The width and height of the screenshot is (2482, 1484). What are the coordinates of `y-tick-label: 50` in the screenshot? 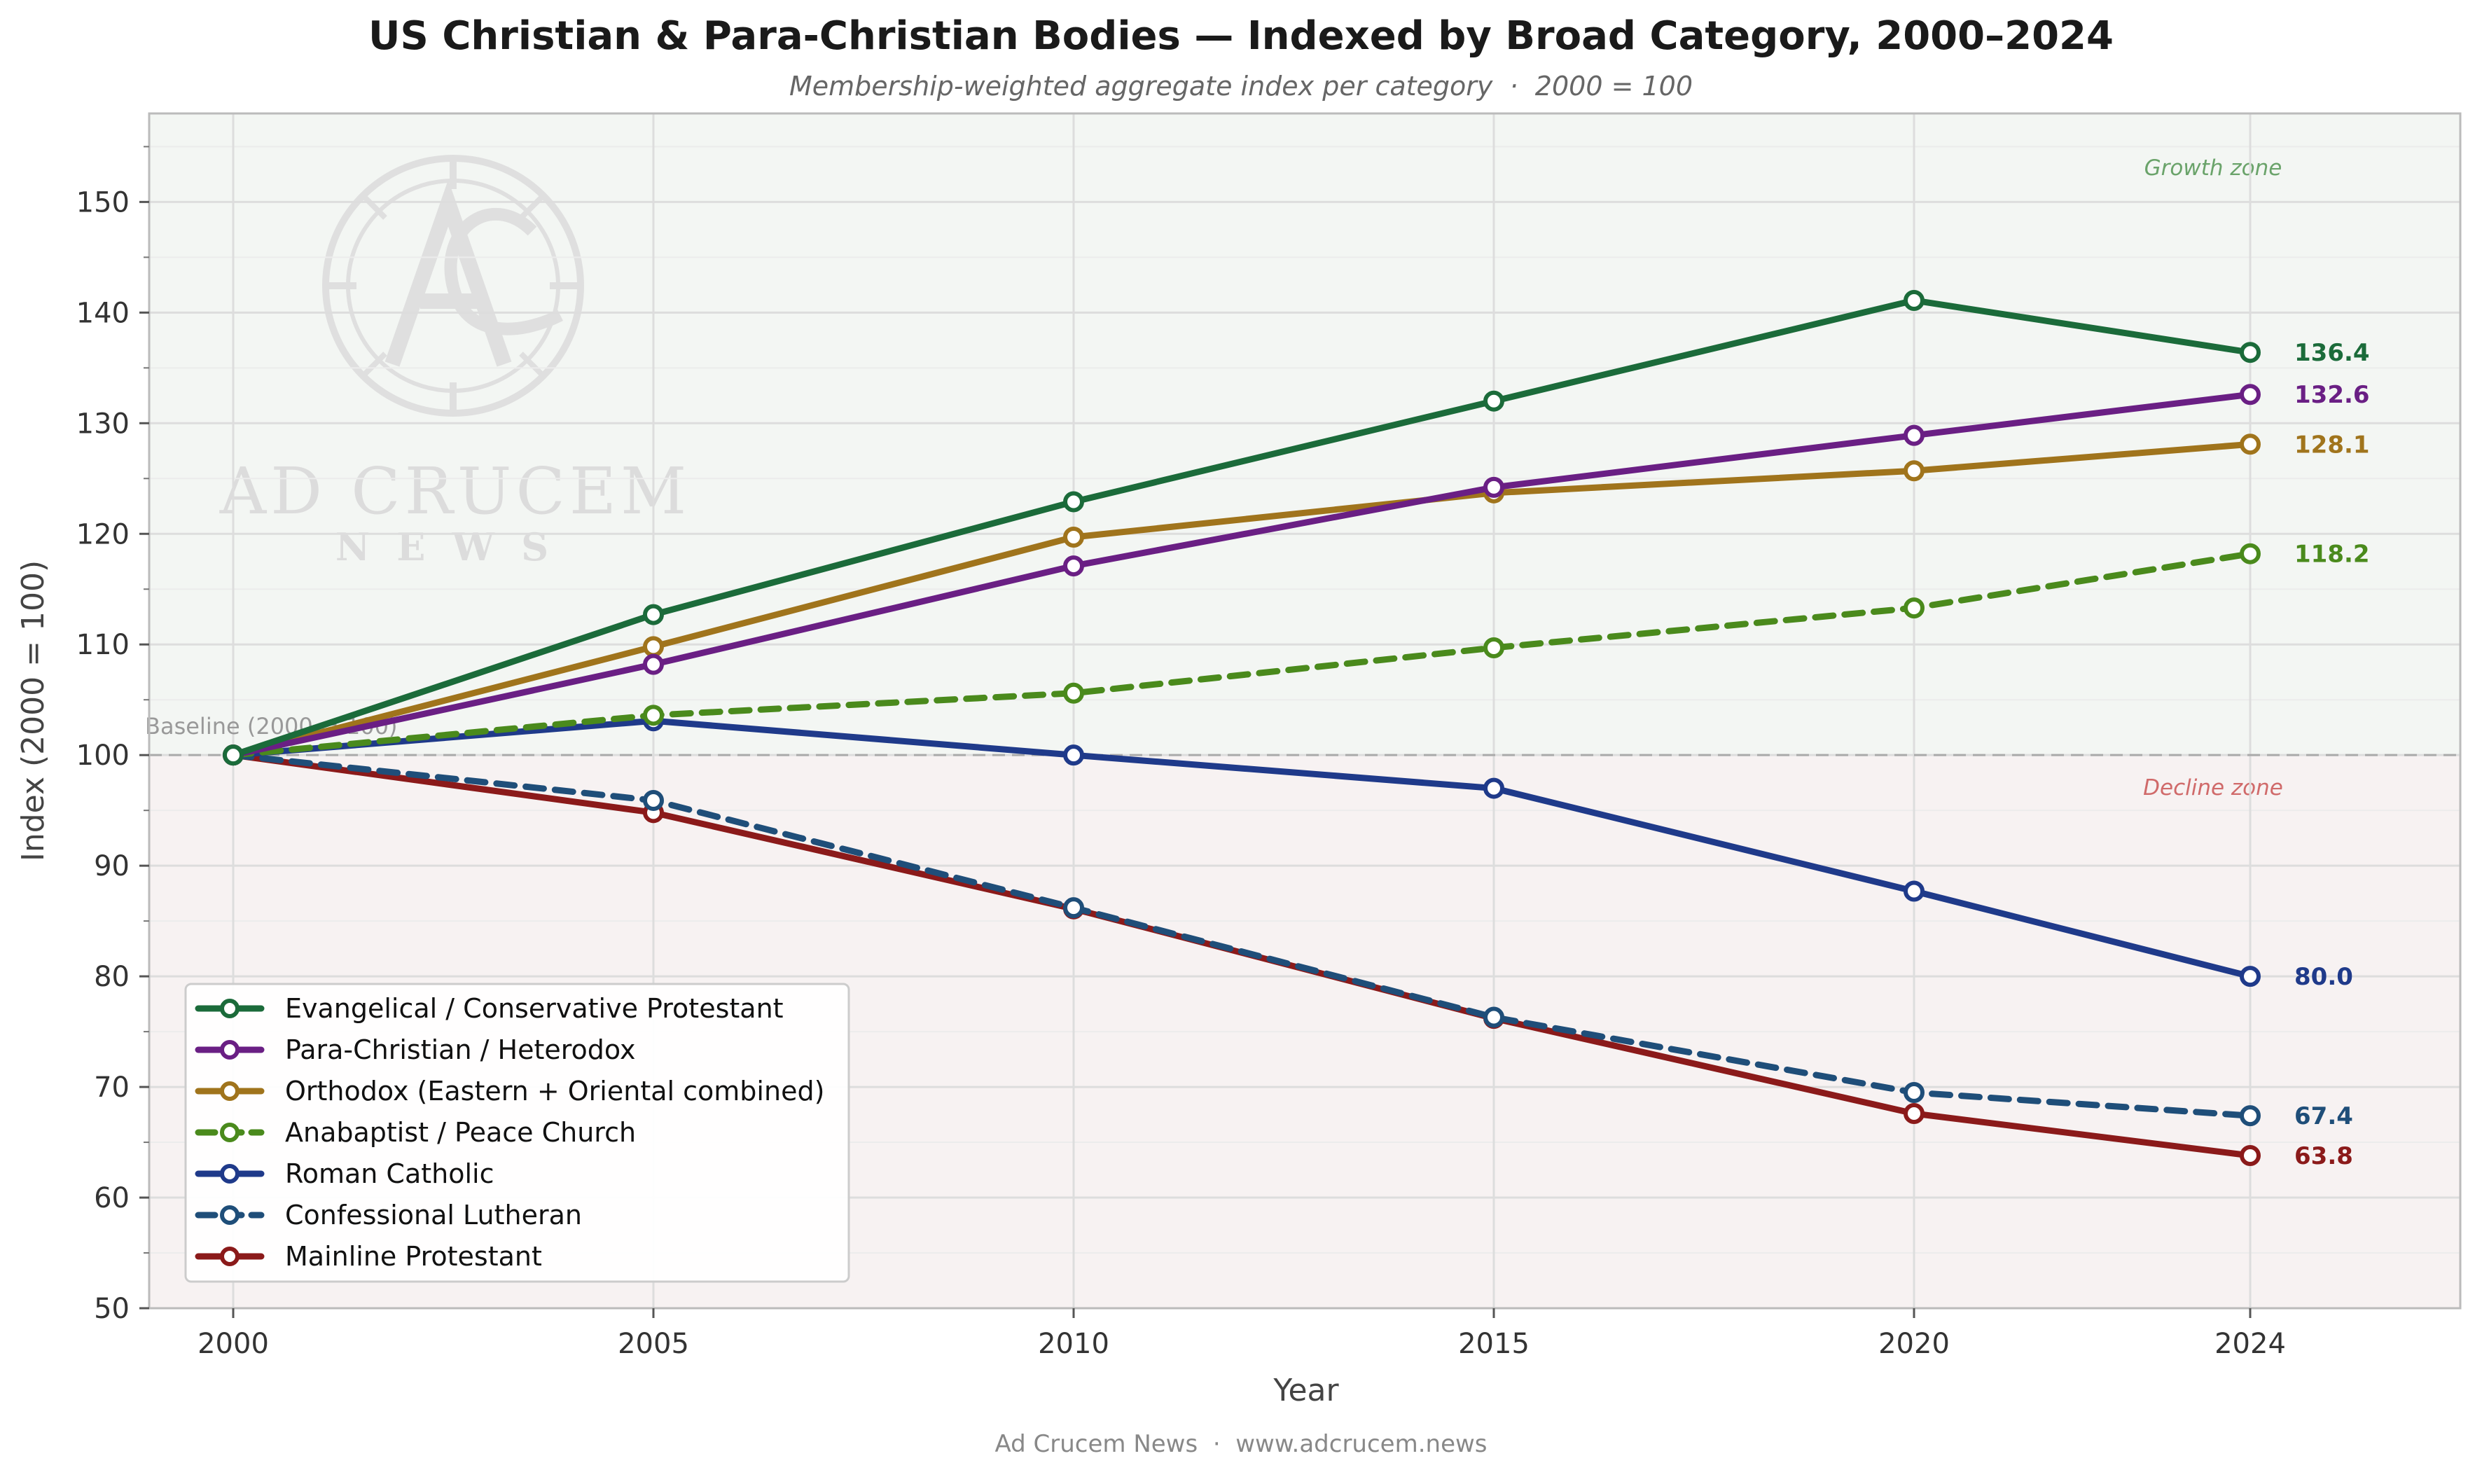 It's located at (112, 1309).